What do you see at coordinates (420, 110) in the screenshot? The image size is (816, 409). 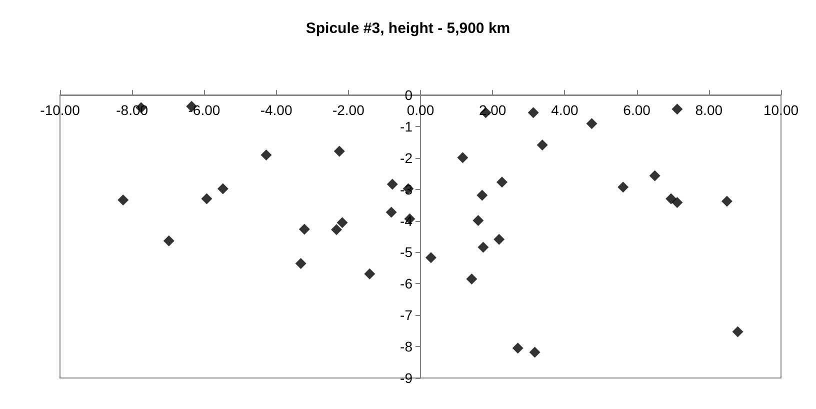 I see `x-tick-label: 0.00` at bounding box center [420, 110].